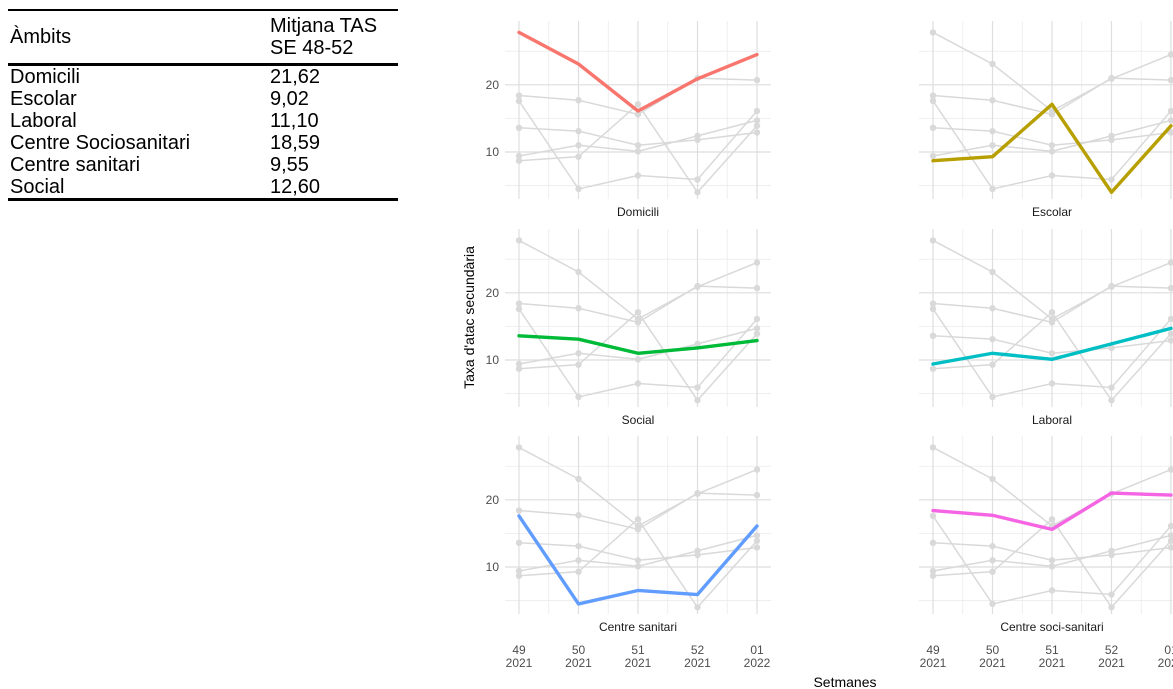  What do you see at coordinates (493, 85) in the screenshot?
I see `y-tick-label: 20` at bounding box center [493, 85].